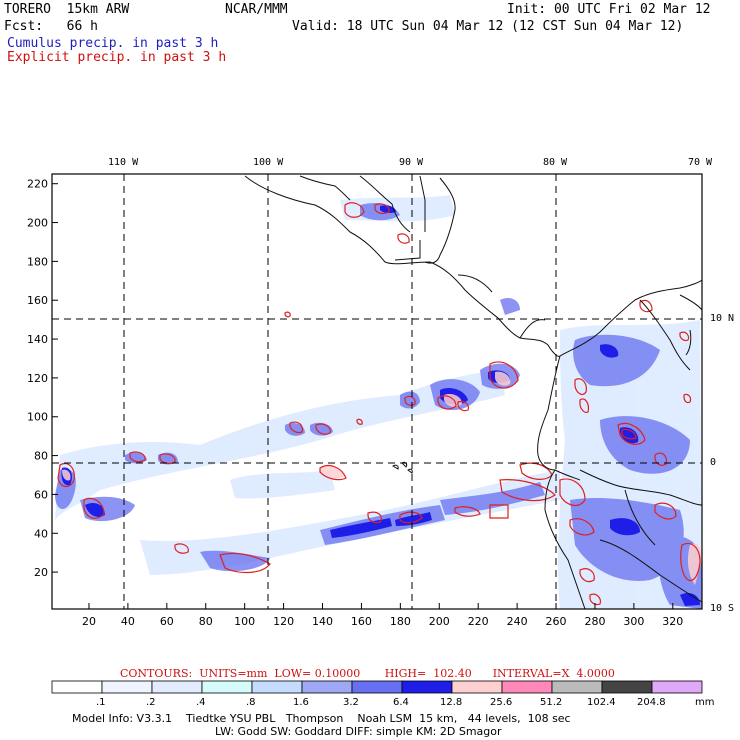 The height and width of the screenshot is (740, 740). What do you see at coordinates (37, 261) in the screenshot?
I see `y-tick-label: 180` at bounding box center [37, 261].